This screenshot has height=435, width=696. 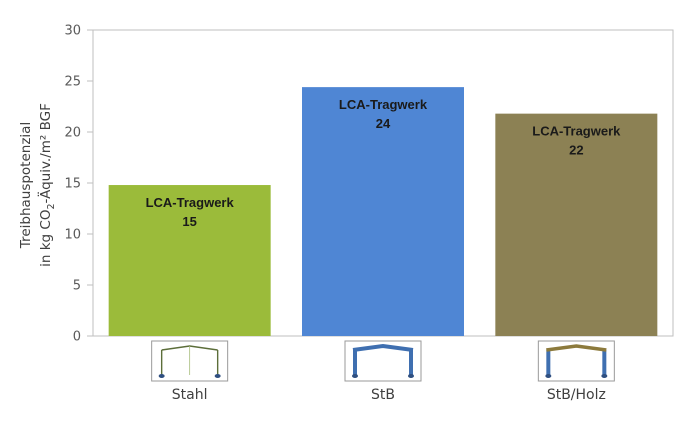 I want to click on concrete-timber-frame-icon, so click(x=576, y=361).